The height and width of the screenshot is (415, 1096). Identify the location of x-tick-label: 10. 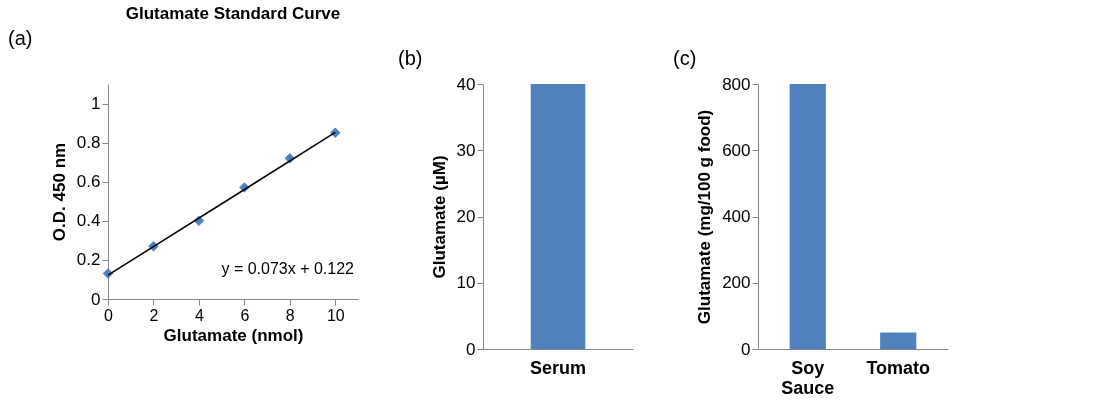
(335, 315).